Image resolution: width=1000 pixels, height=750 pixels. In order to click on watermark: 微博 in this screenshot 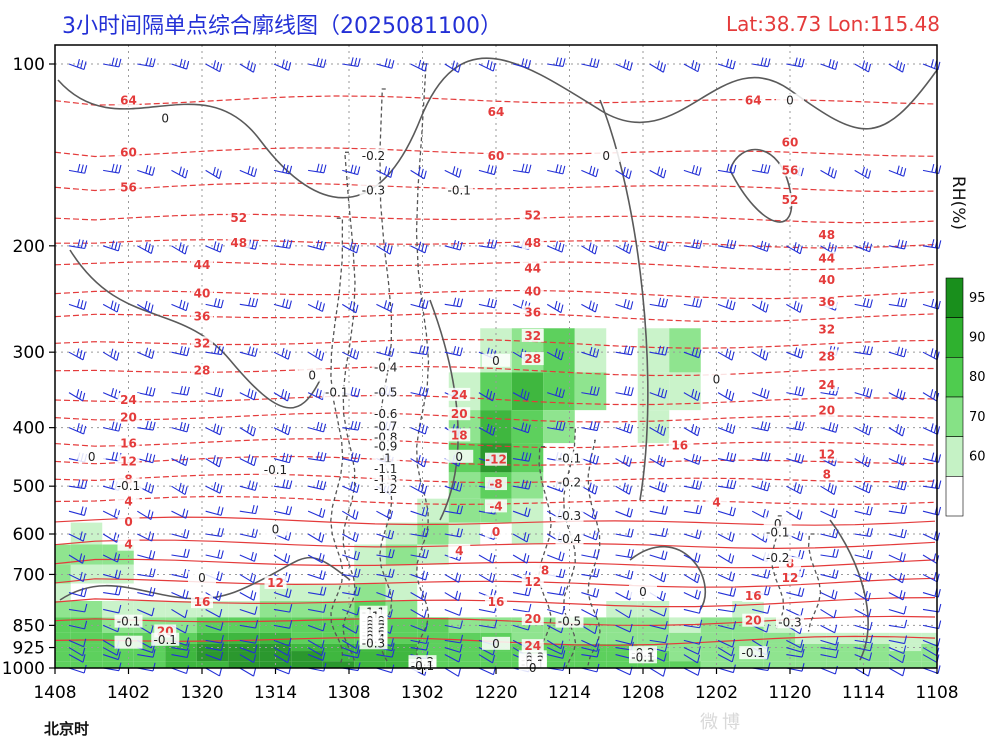, I will do `click(722, 722)`.